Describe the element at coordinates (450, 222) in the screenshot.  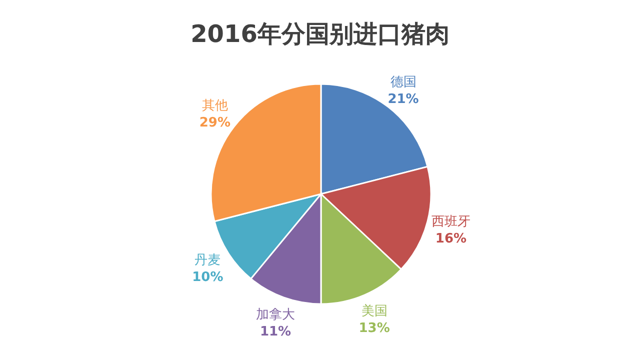
I see `slice-label: 西班牙` at that location.